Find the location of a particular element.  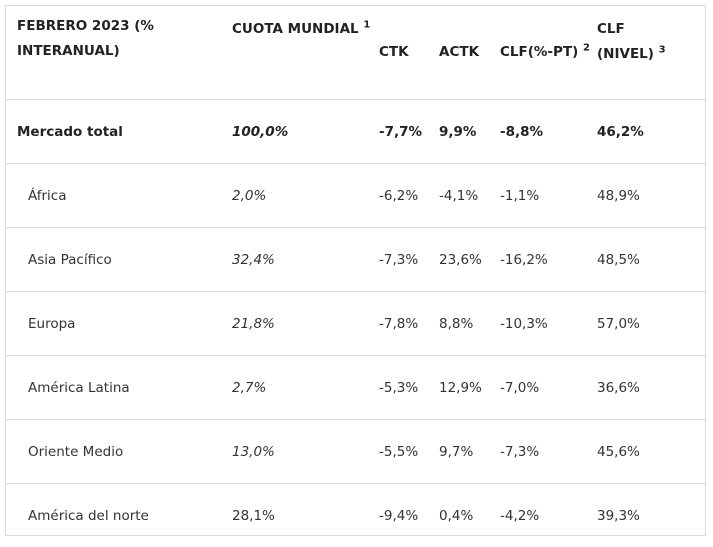

header-ctk: CTK is located at coordinates (409, 53).